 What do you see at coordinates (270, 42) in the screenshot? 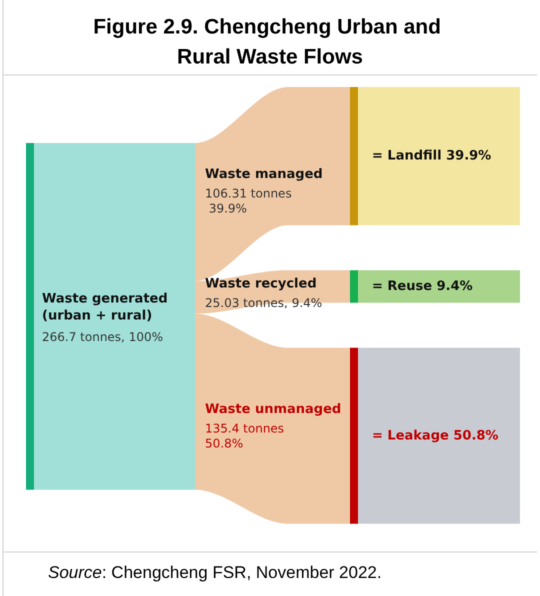
I see `text: Figure 2.9. Chengcheng Urban and Rural Waste Flows` at bounding box center [270, 42].